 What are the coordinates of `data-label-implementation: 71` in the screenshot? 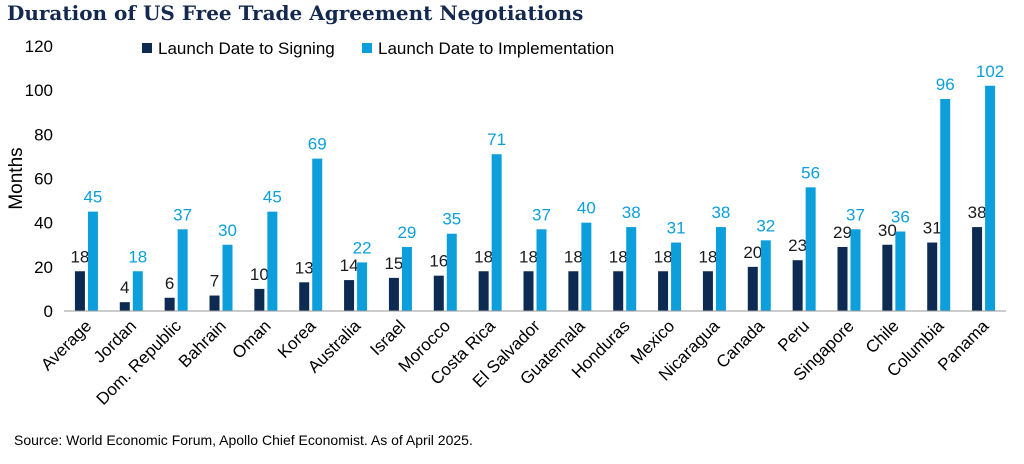 It's located at (496, 139).